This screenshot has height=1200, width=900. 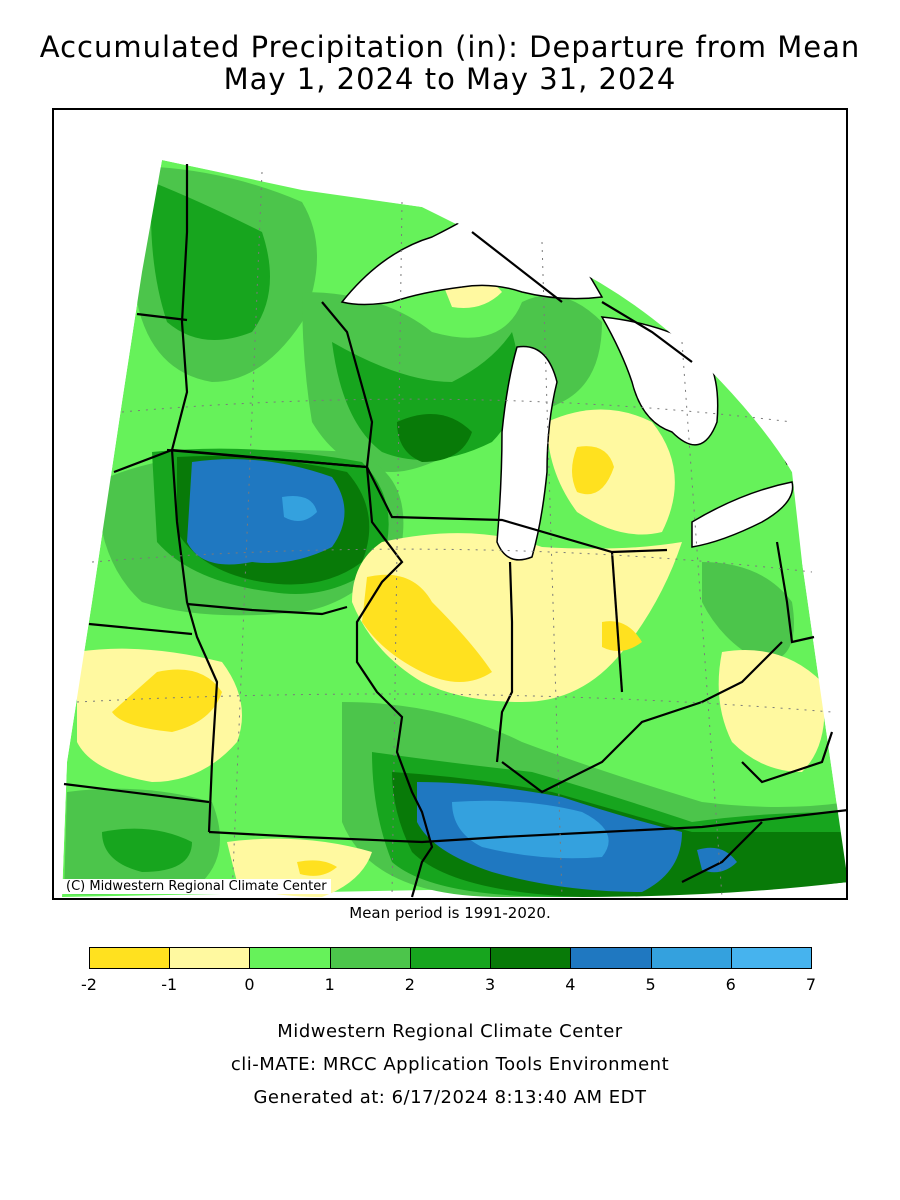 I want to click on color-legend, so click(x=450, y=959).